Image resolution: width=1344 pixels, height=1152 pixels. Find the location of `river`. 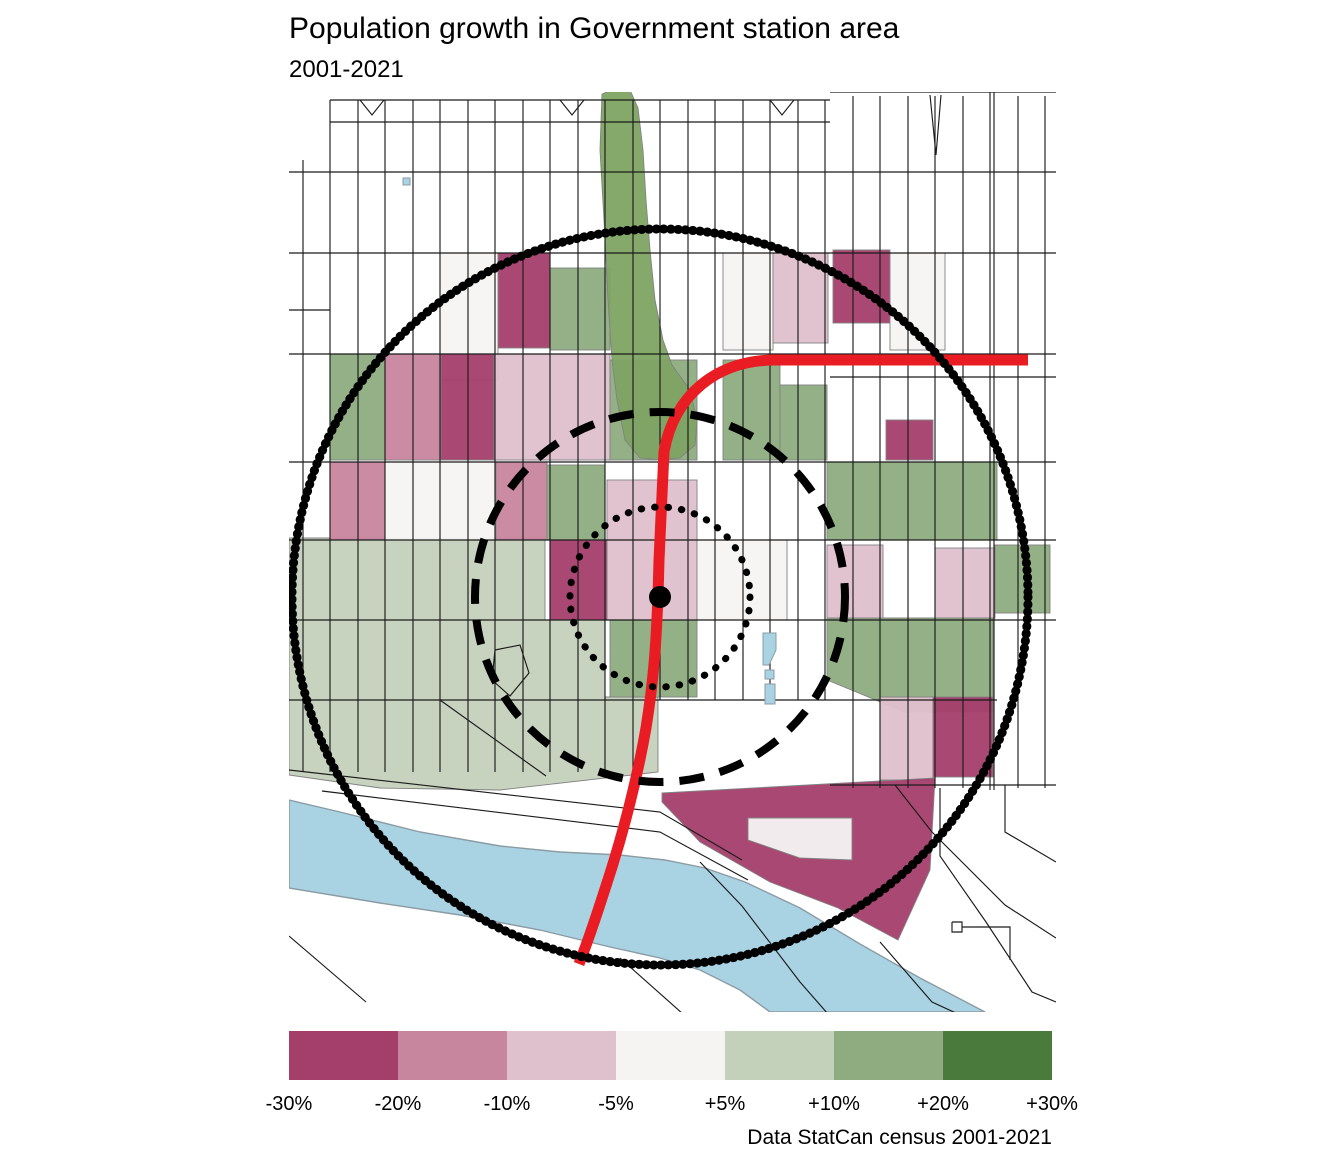

river is located at coordinates (637, 905).